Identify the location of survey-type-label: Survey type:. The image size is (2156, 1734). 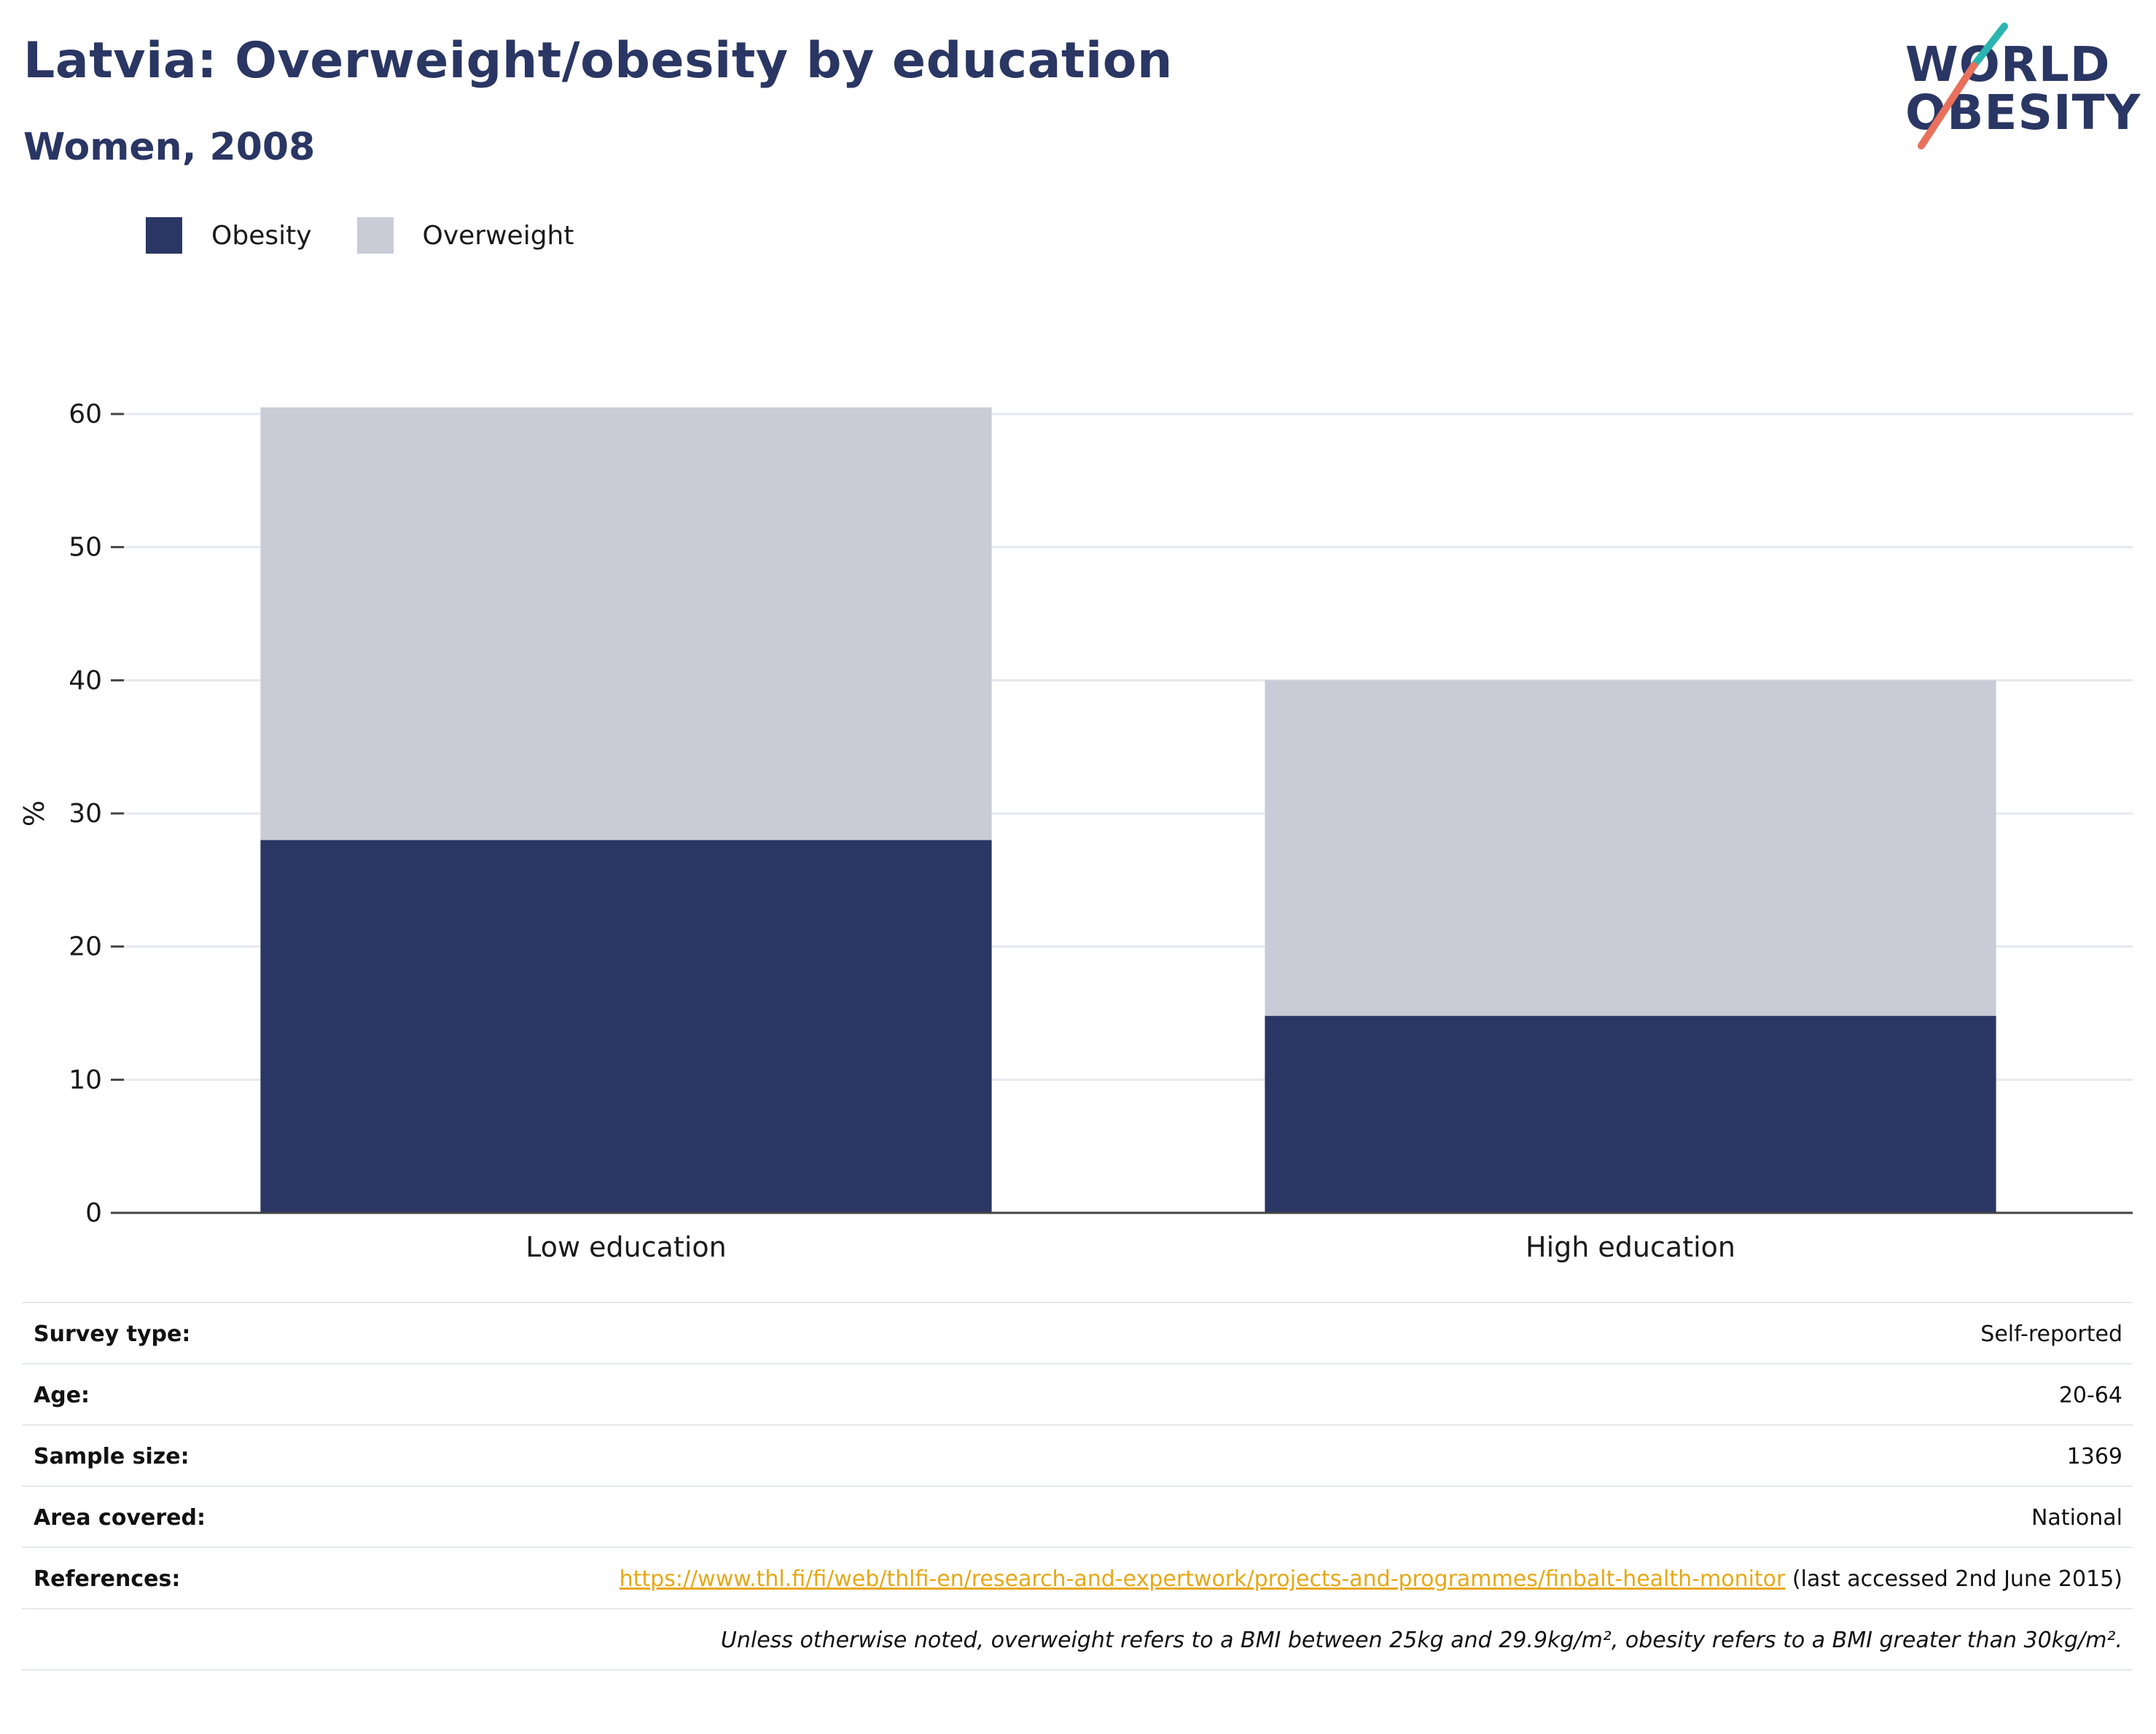
(113, 1334).